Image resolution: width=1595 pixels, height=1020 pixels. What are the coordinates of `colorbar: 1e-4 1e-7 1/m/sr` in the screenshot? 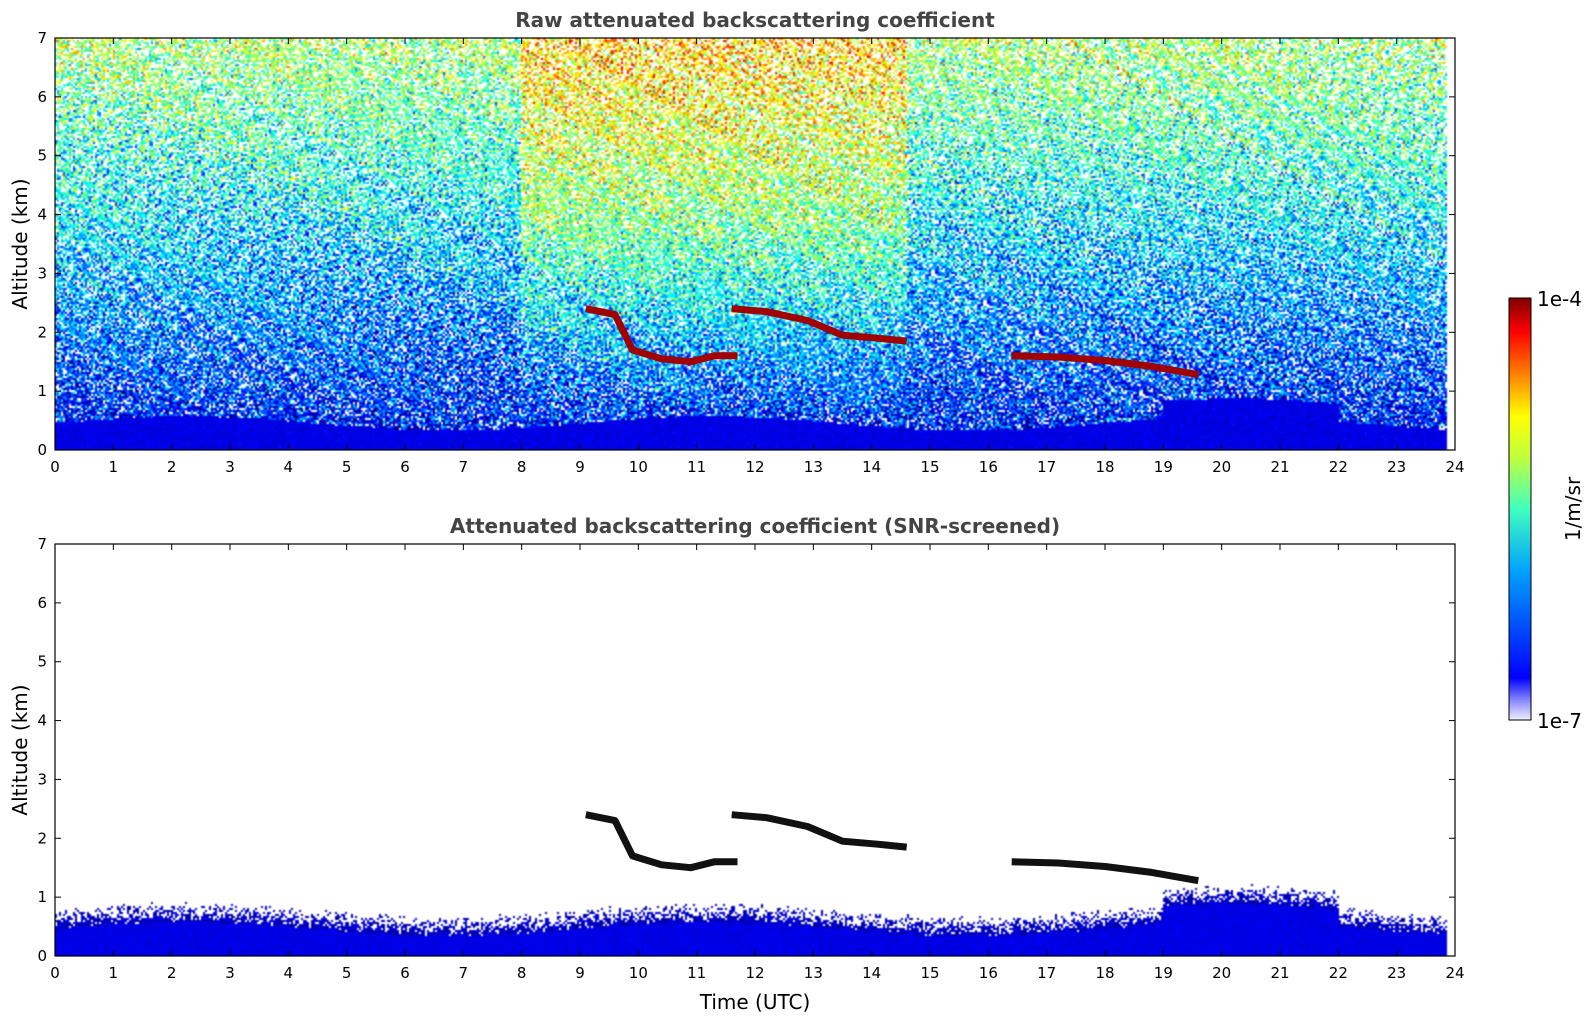 It's located at (1546, 510).